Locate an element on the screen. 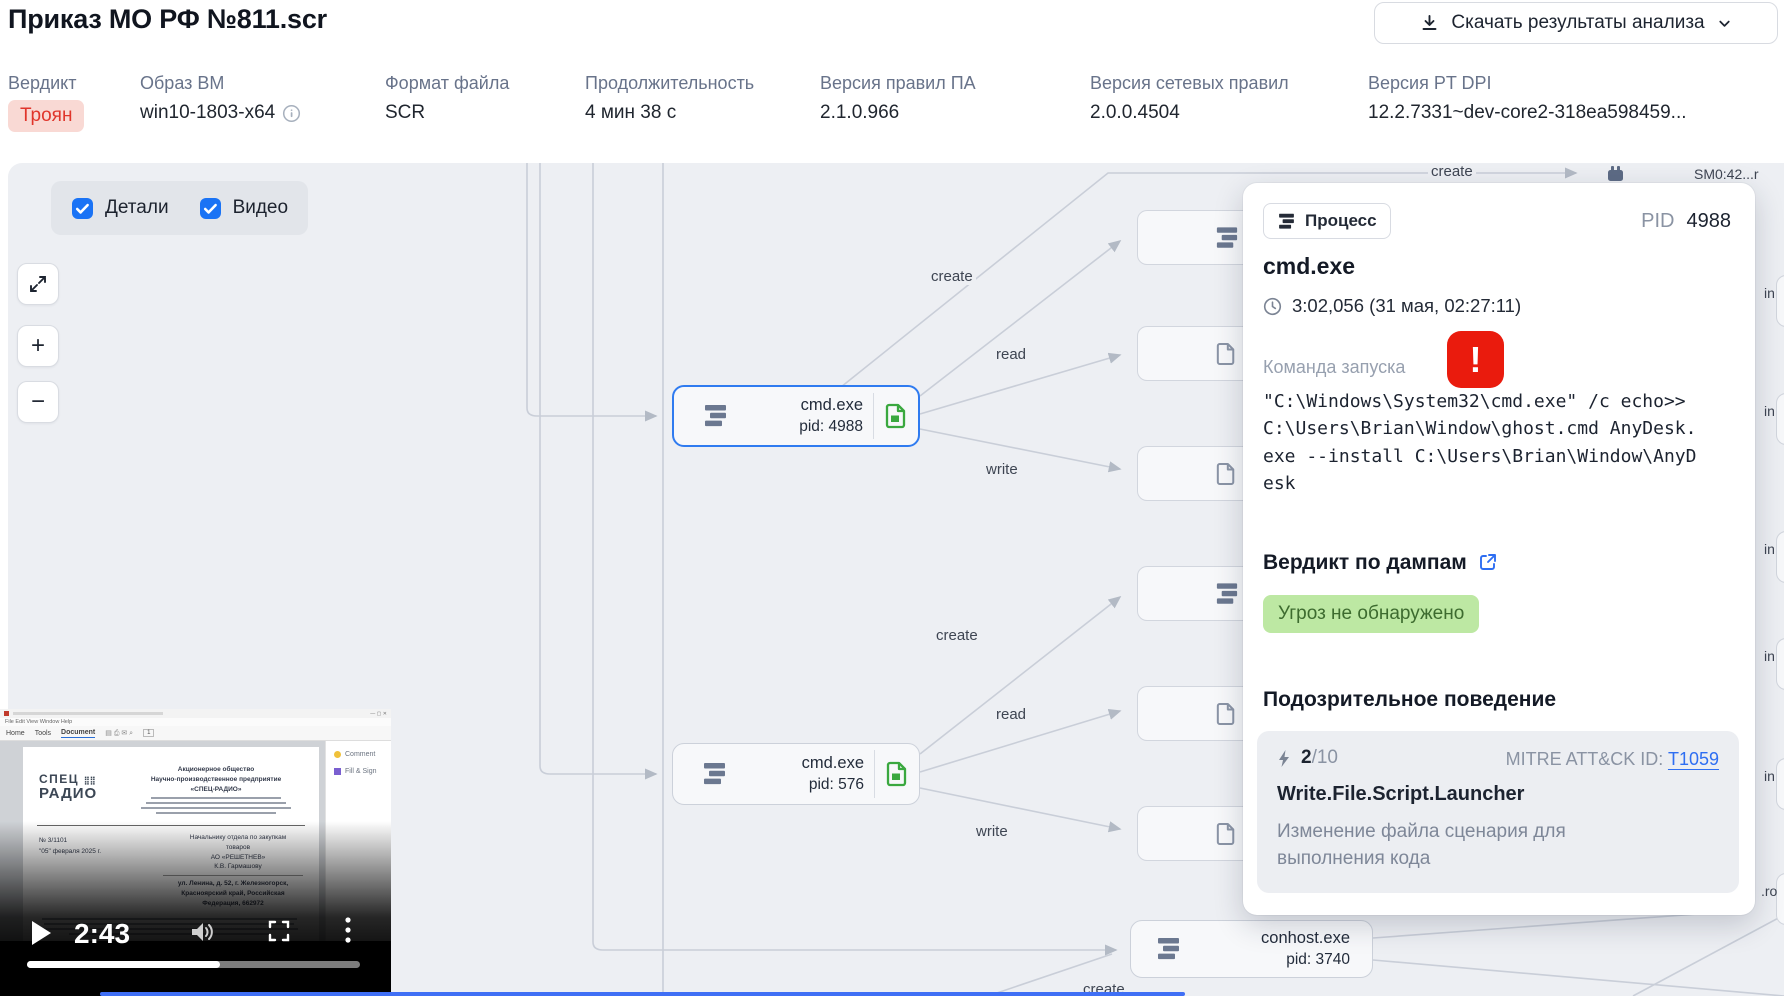 This screenshot has width=1784, height=996. video-progress-bar is located at coordinates (193, 964).